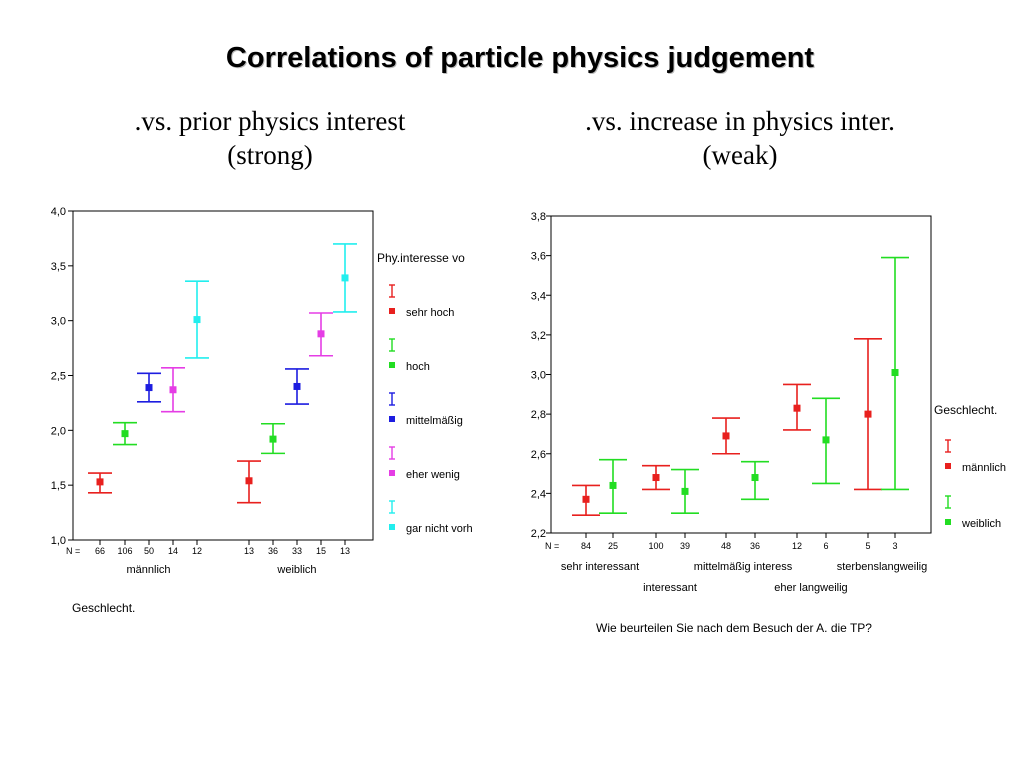  Describe the element at coordinates (297, 551) in the screenshot. I see `left-n-count: 33` at that location.